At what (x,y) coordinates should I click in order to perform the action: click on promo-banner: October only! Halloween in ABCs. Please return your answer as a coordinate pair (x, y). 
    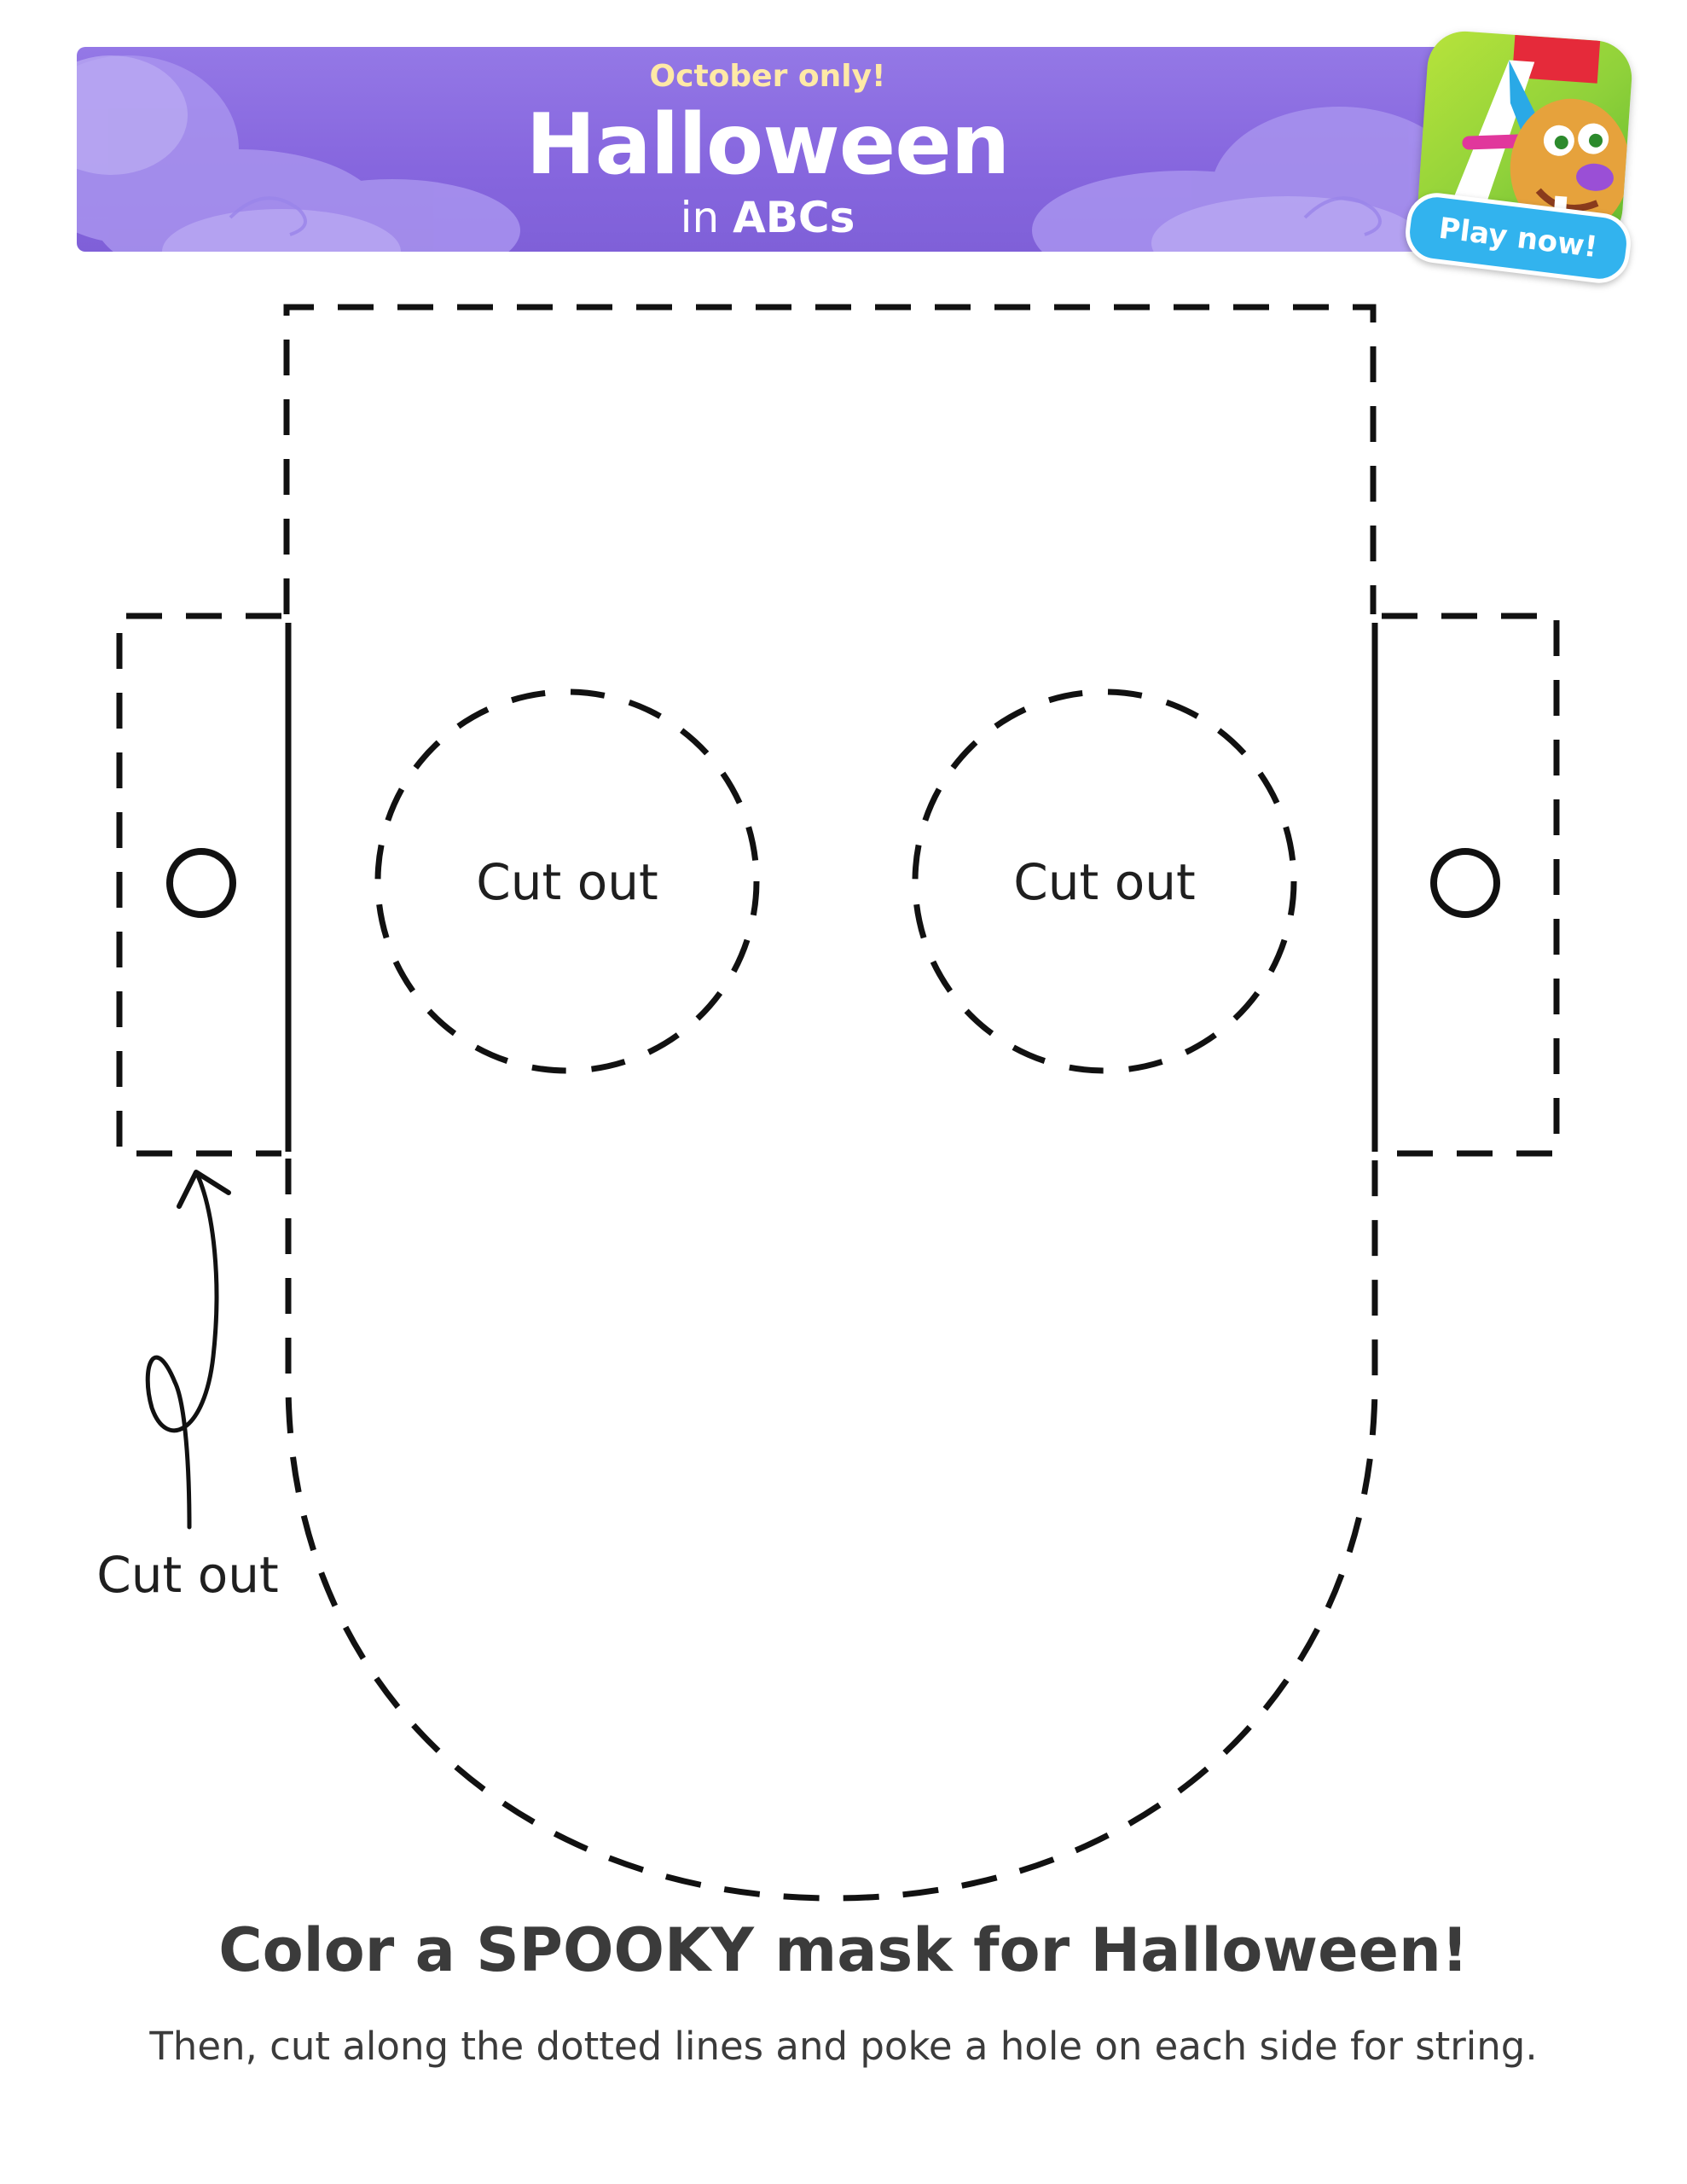
    Looking at the image, I should click on (768, 149).